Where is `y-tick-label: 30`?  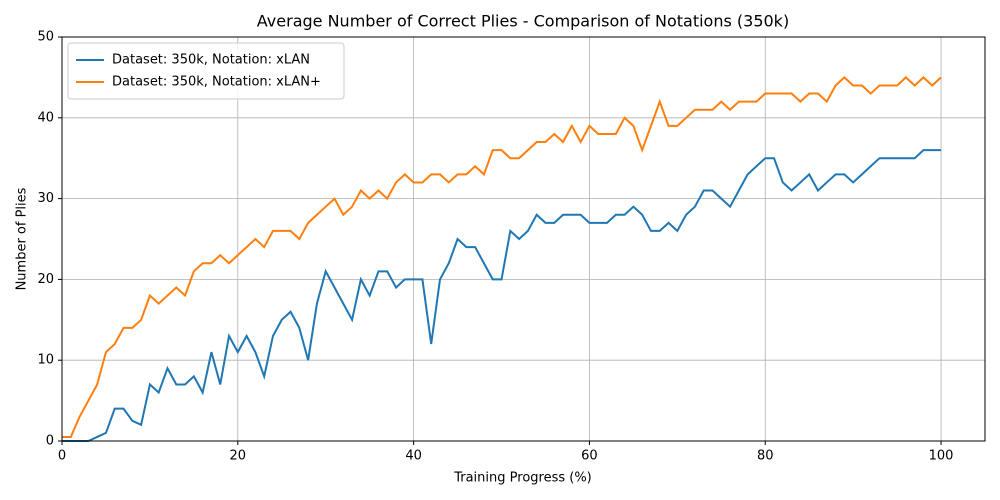
y-tick-label: 30 is located at coordinates (45, 198).